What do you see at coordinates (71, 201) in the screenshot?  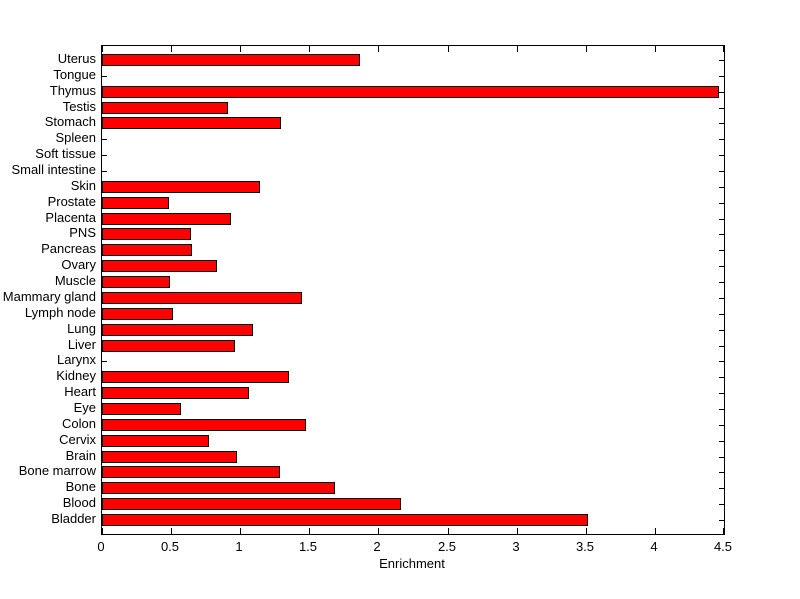 I see `y-tick-label: Prostate` at bounding box center [71, 201].